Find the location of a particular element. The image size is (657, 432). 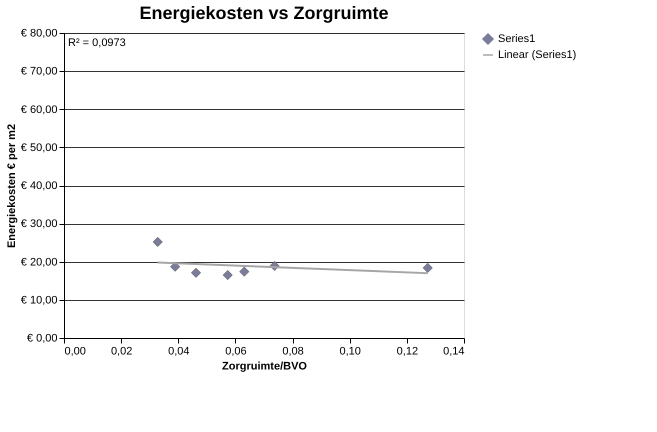

y-tick-label: € 20,00 is located at coordinates (39, 262).